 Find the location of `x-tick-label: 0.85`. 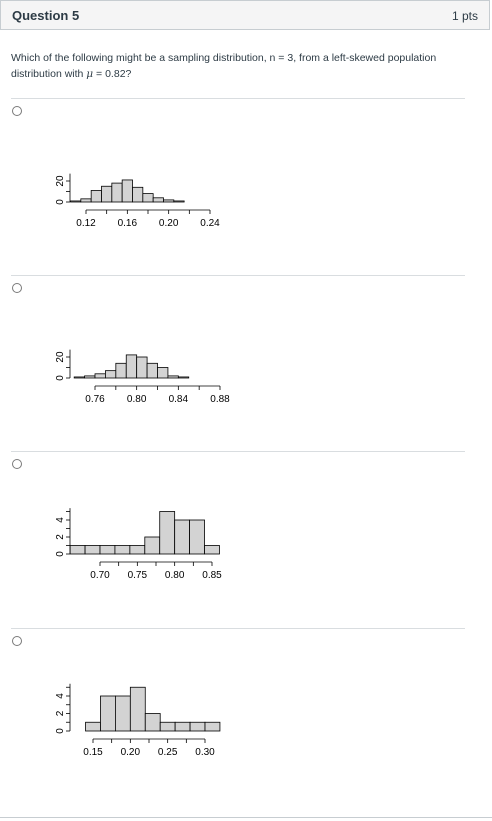

x-tick-label: 0.85 is located at coordinates (212, 575).